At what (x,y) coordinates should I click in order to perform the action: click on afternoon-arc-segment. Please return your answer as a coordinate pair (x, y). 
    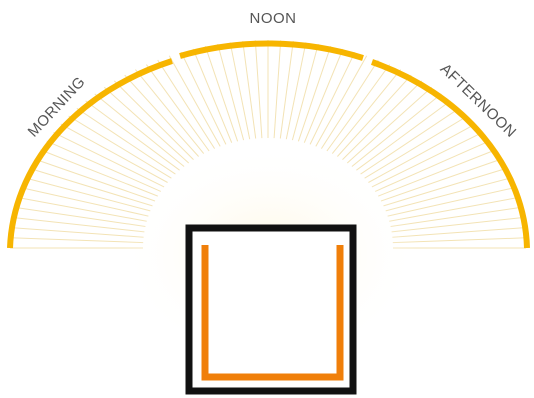
    Looking at the image, I should click on (450, 154).